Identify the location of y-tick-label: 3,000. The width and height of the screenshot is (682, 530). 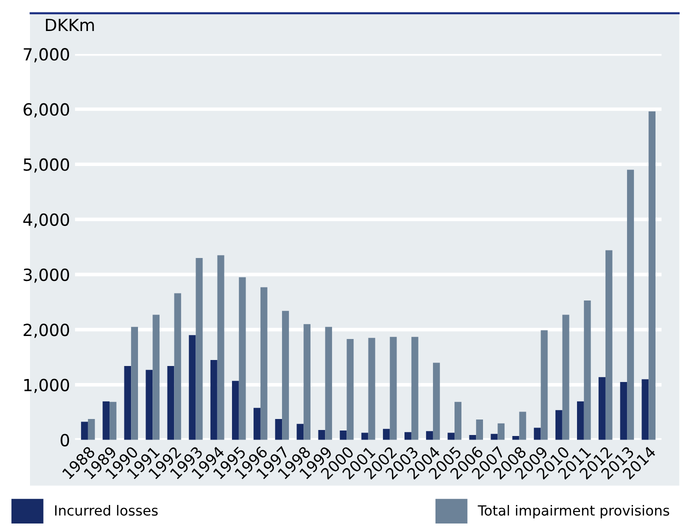
(47, 275).